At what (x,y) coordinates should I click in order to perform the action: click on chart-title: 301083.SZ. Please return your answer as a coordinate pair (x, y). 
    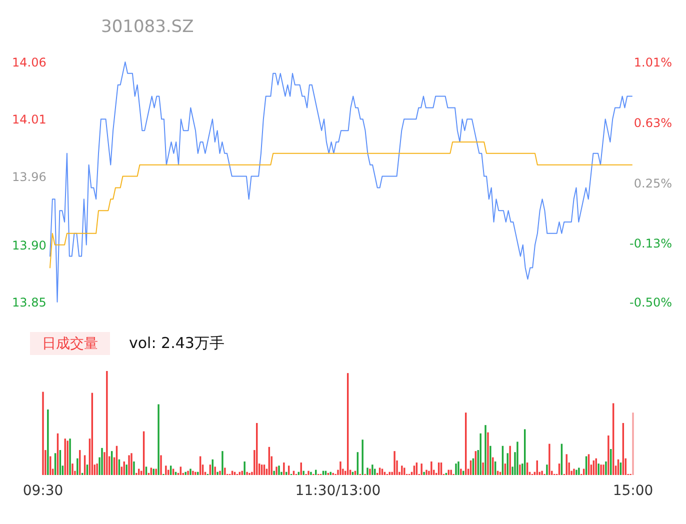
    Looking at the image, I should click on (147, 27).